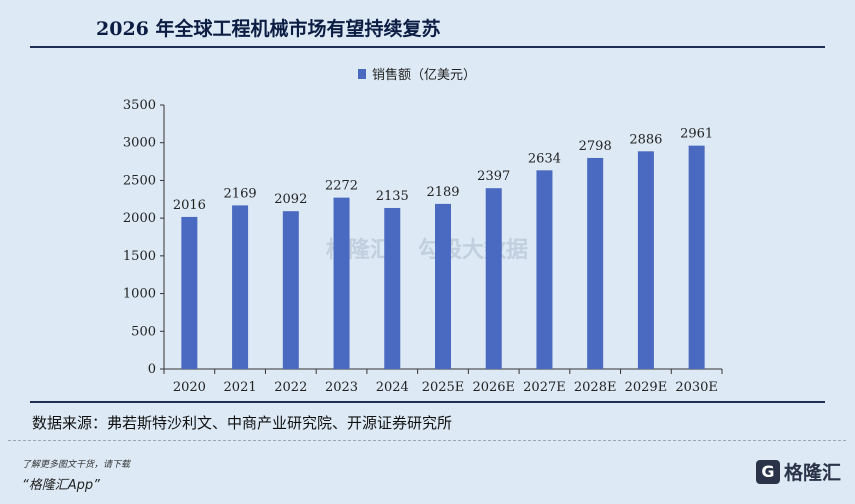 This screenshot has height=504, width=855. Describe the element at coordinates (362, 73) in the screenshot. I see `legend-swatch` at that location.